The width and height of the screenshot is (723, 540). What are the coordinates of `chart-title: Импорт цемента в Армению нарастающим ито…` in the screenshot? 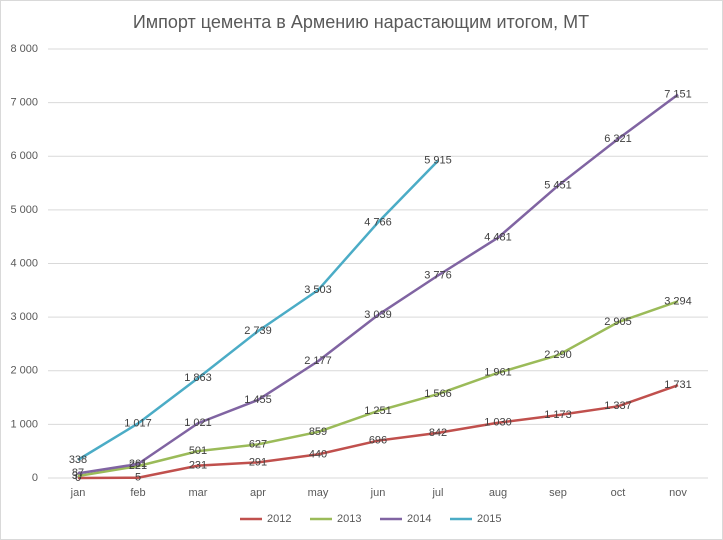 It's located at (361, 22).